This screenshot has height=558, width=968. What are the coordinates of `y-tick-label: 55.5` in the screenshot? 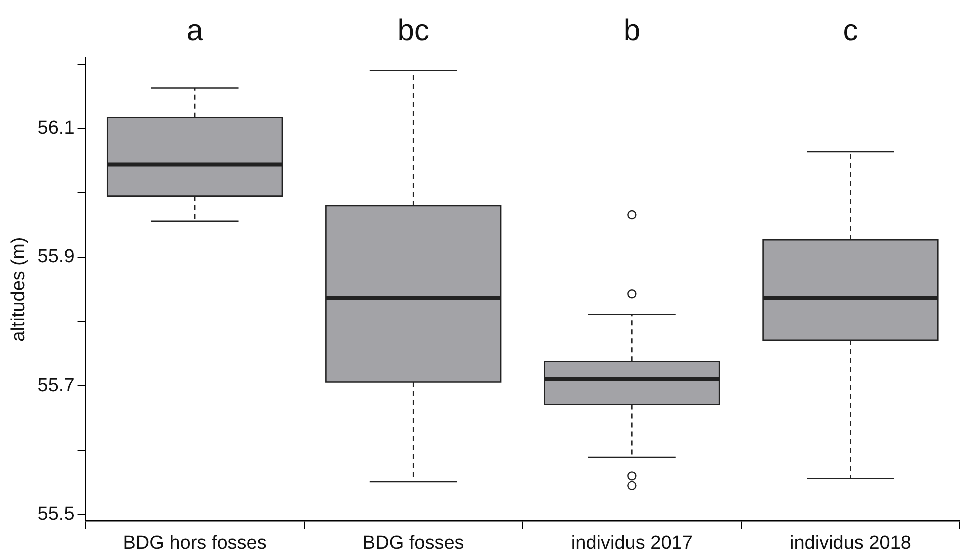 It's located at (56, 514).